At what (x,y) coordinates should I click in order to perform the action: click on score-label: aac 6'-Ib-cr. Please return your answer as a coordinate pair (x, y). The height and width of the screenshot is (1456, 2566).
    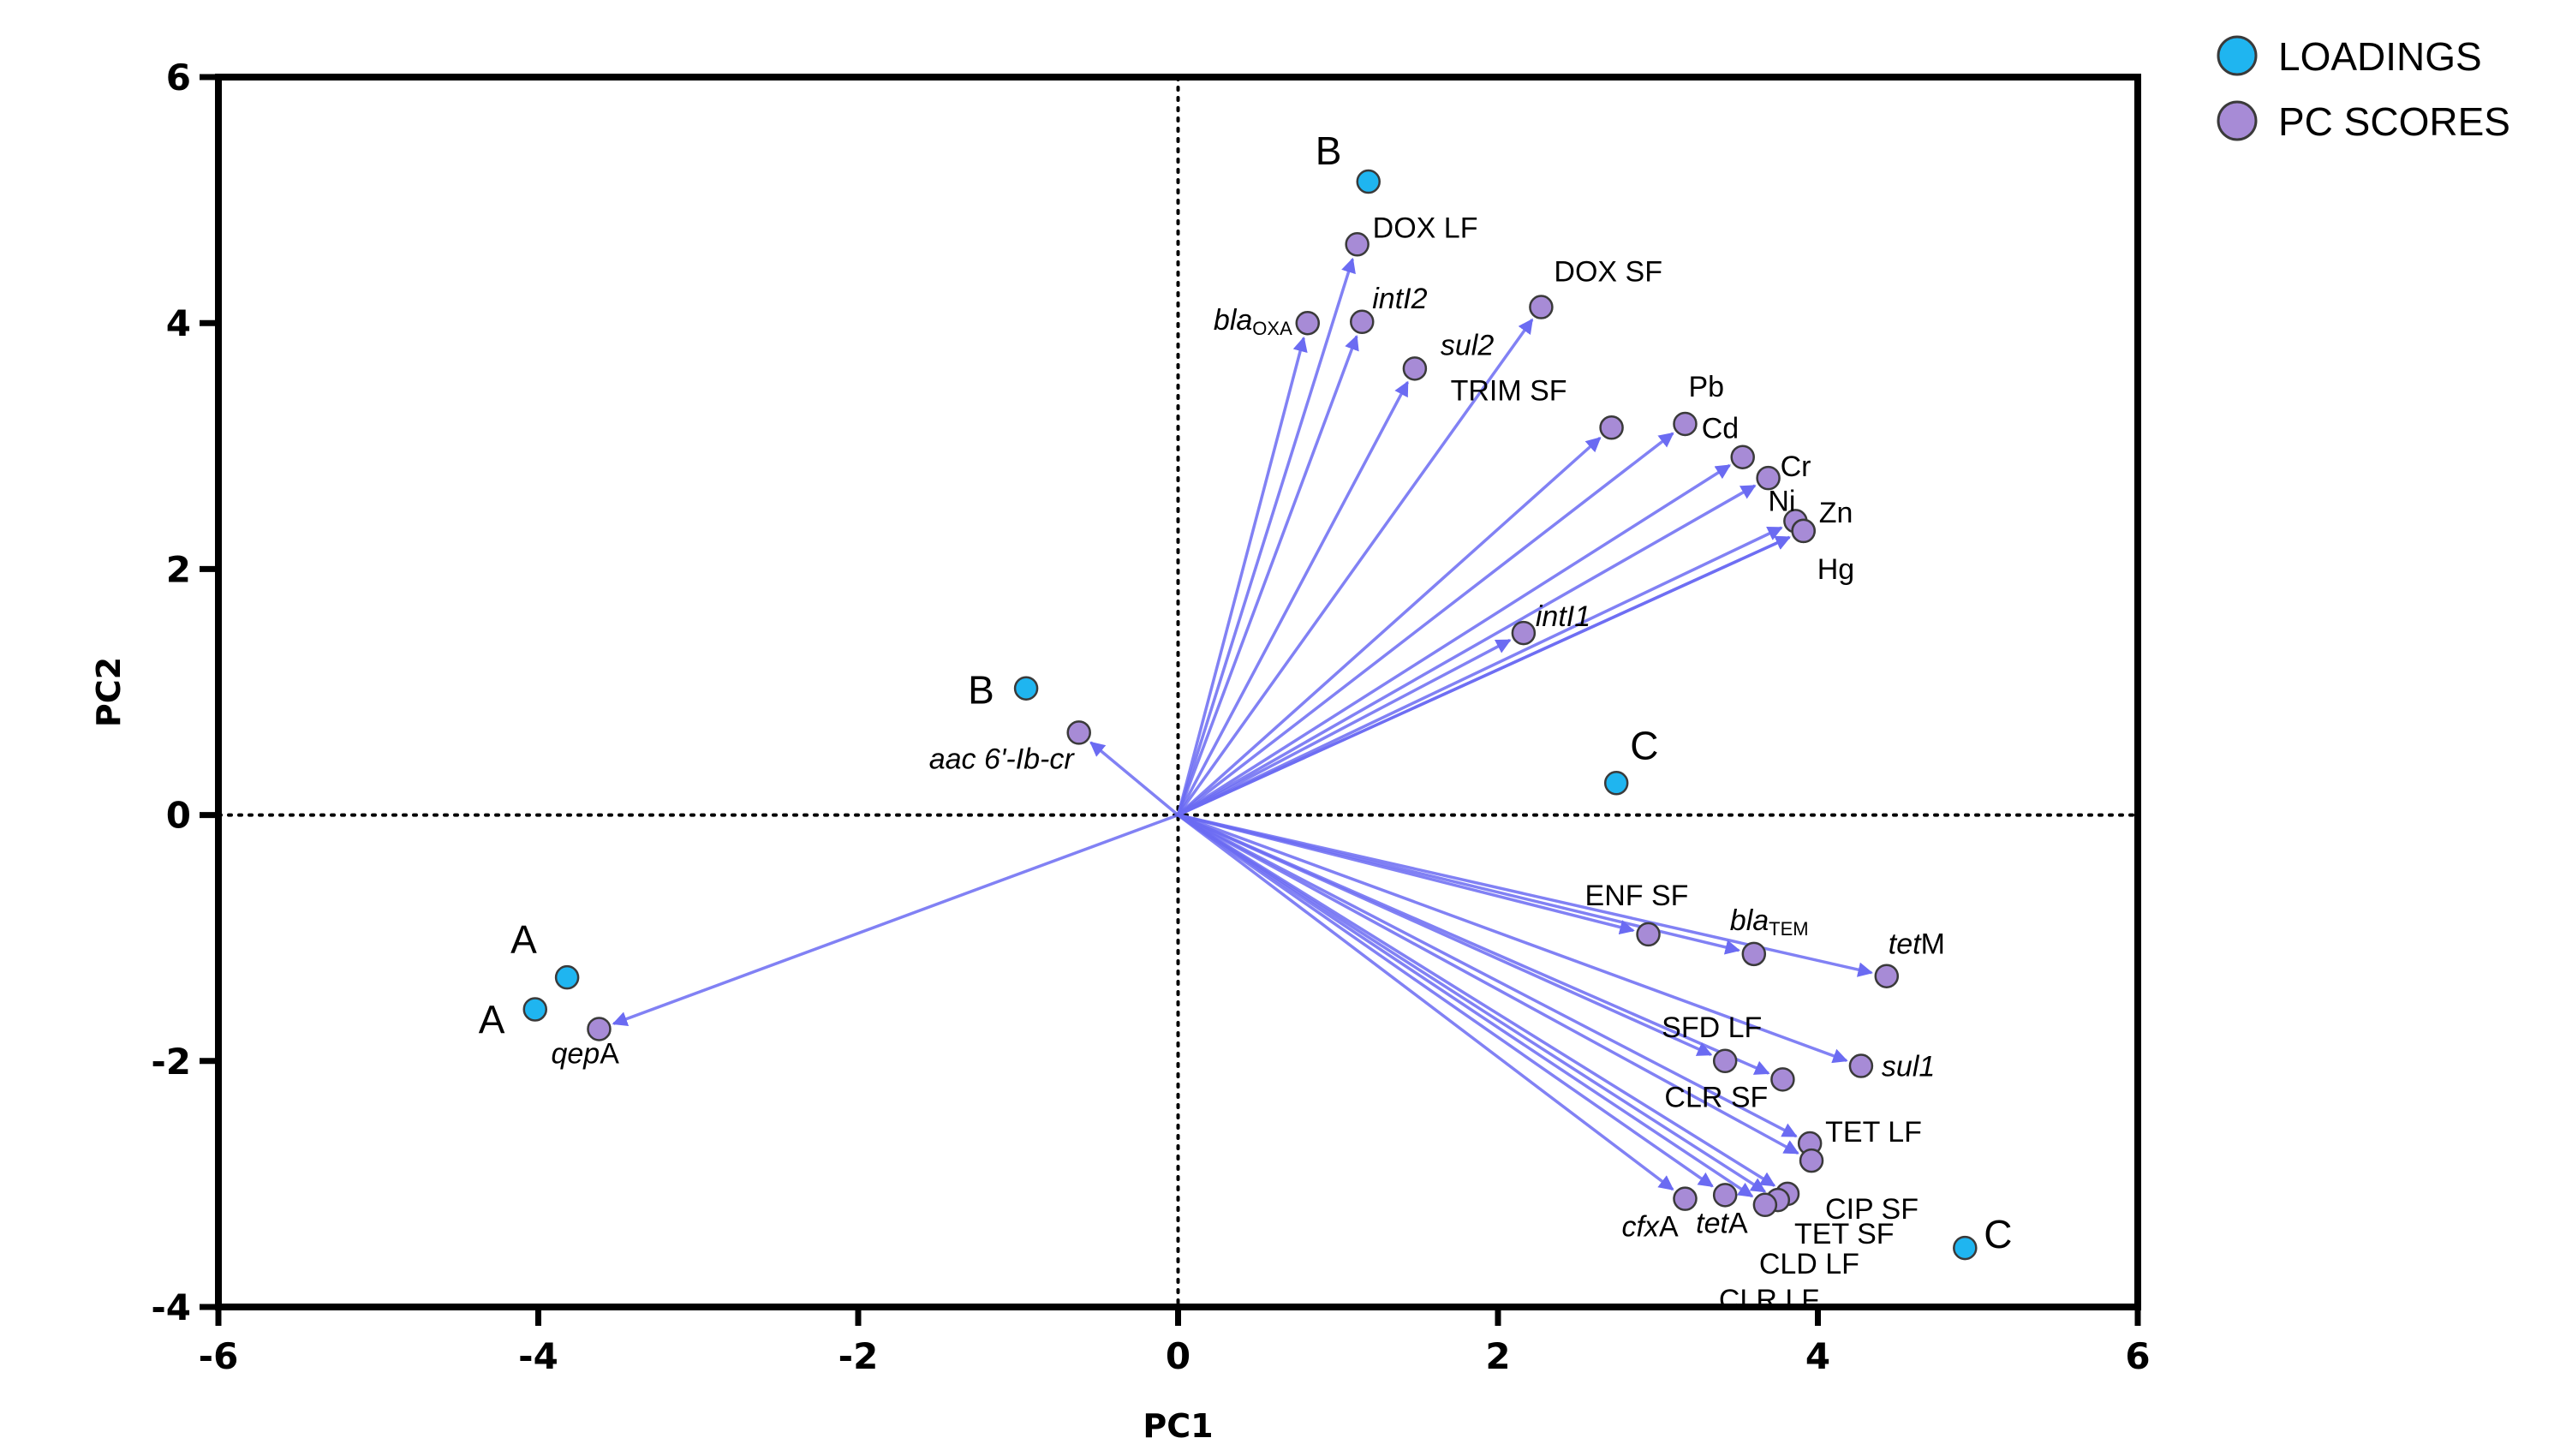
    Looking at the image, I should click on (1002, 759).